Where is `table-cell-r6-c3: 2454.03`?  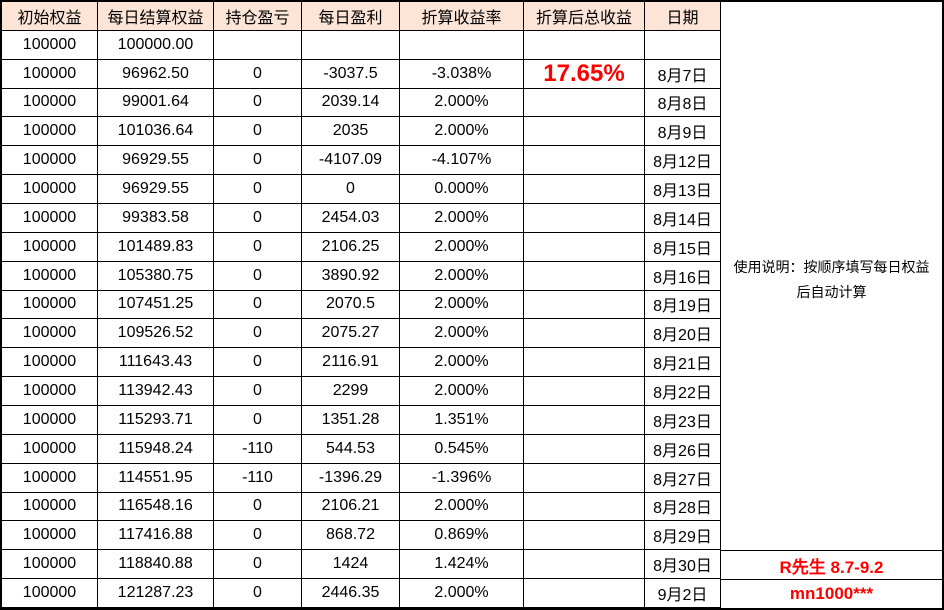
table-cell-r6-c3: 2454.03 is located at coordinates (351, 218).